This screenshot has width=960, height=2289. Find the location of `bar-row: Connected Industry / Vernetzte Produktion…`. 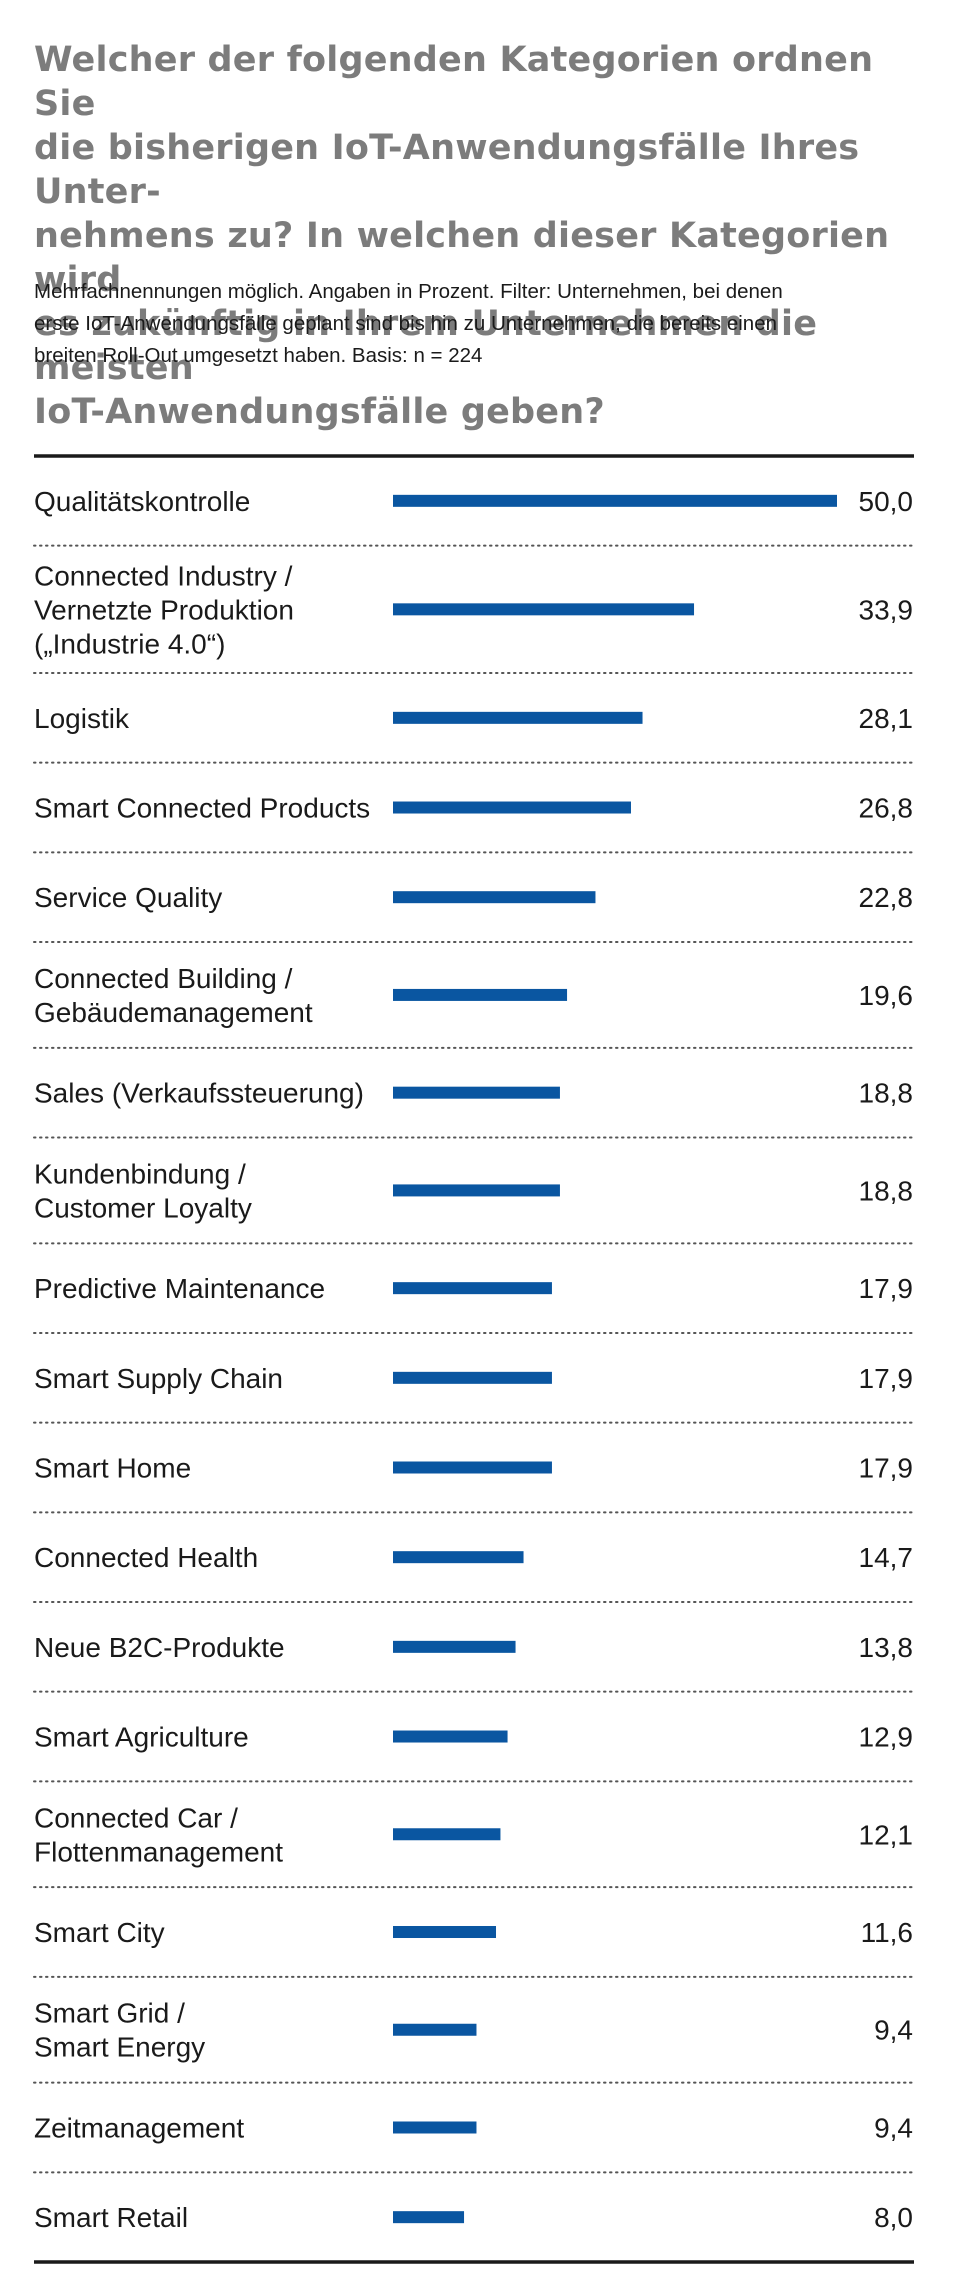

bar-row: Connected Industry / Vernetzte Produktion… is located at coordinates (473, 609).